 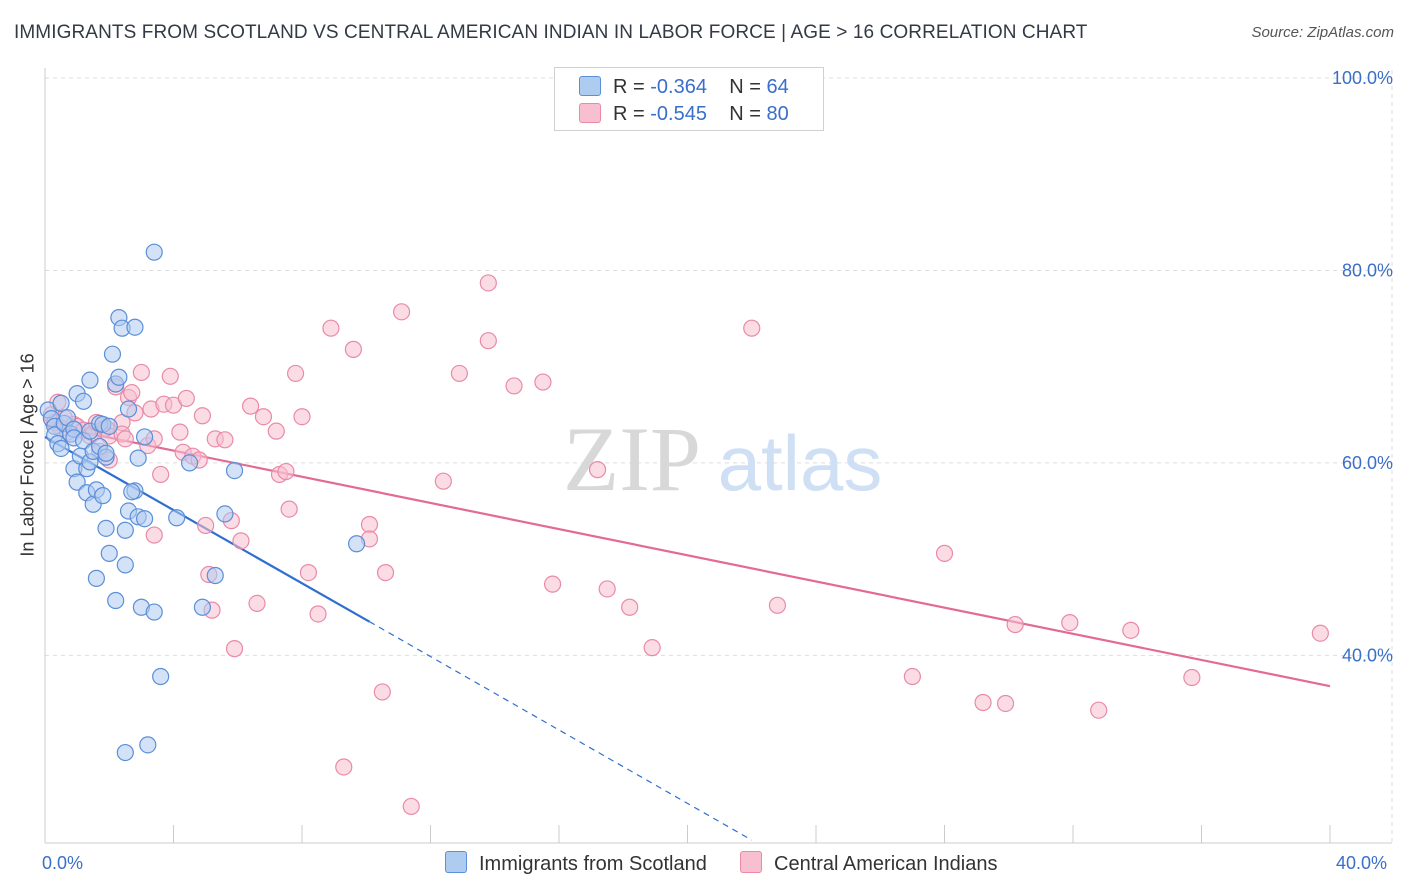 I want to click on watermark: ZIP atlas, so click(x=722, y=459).